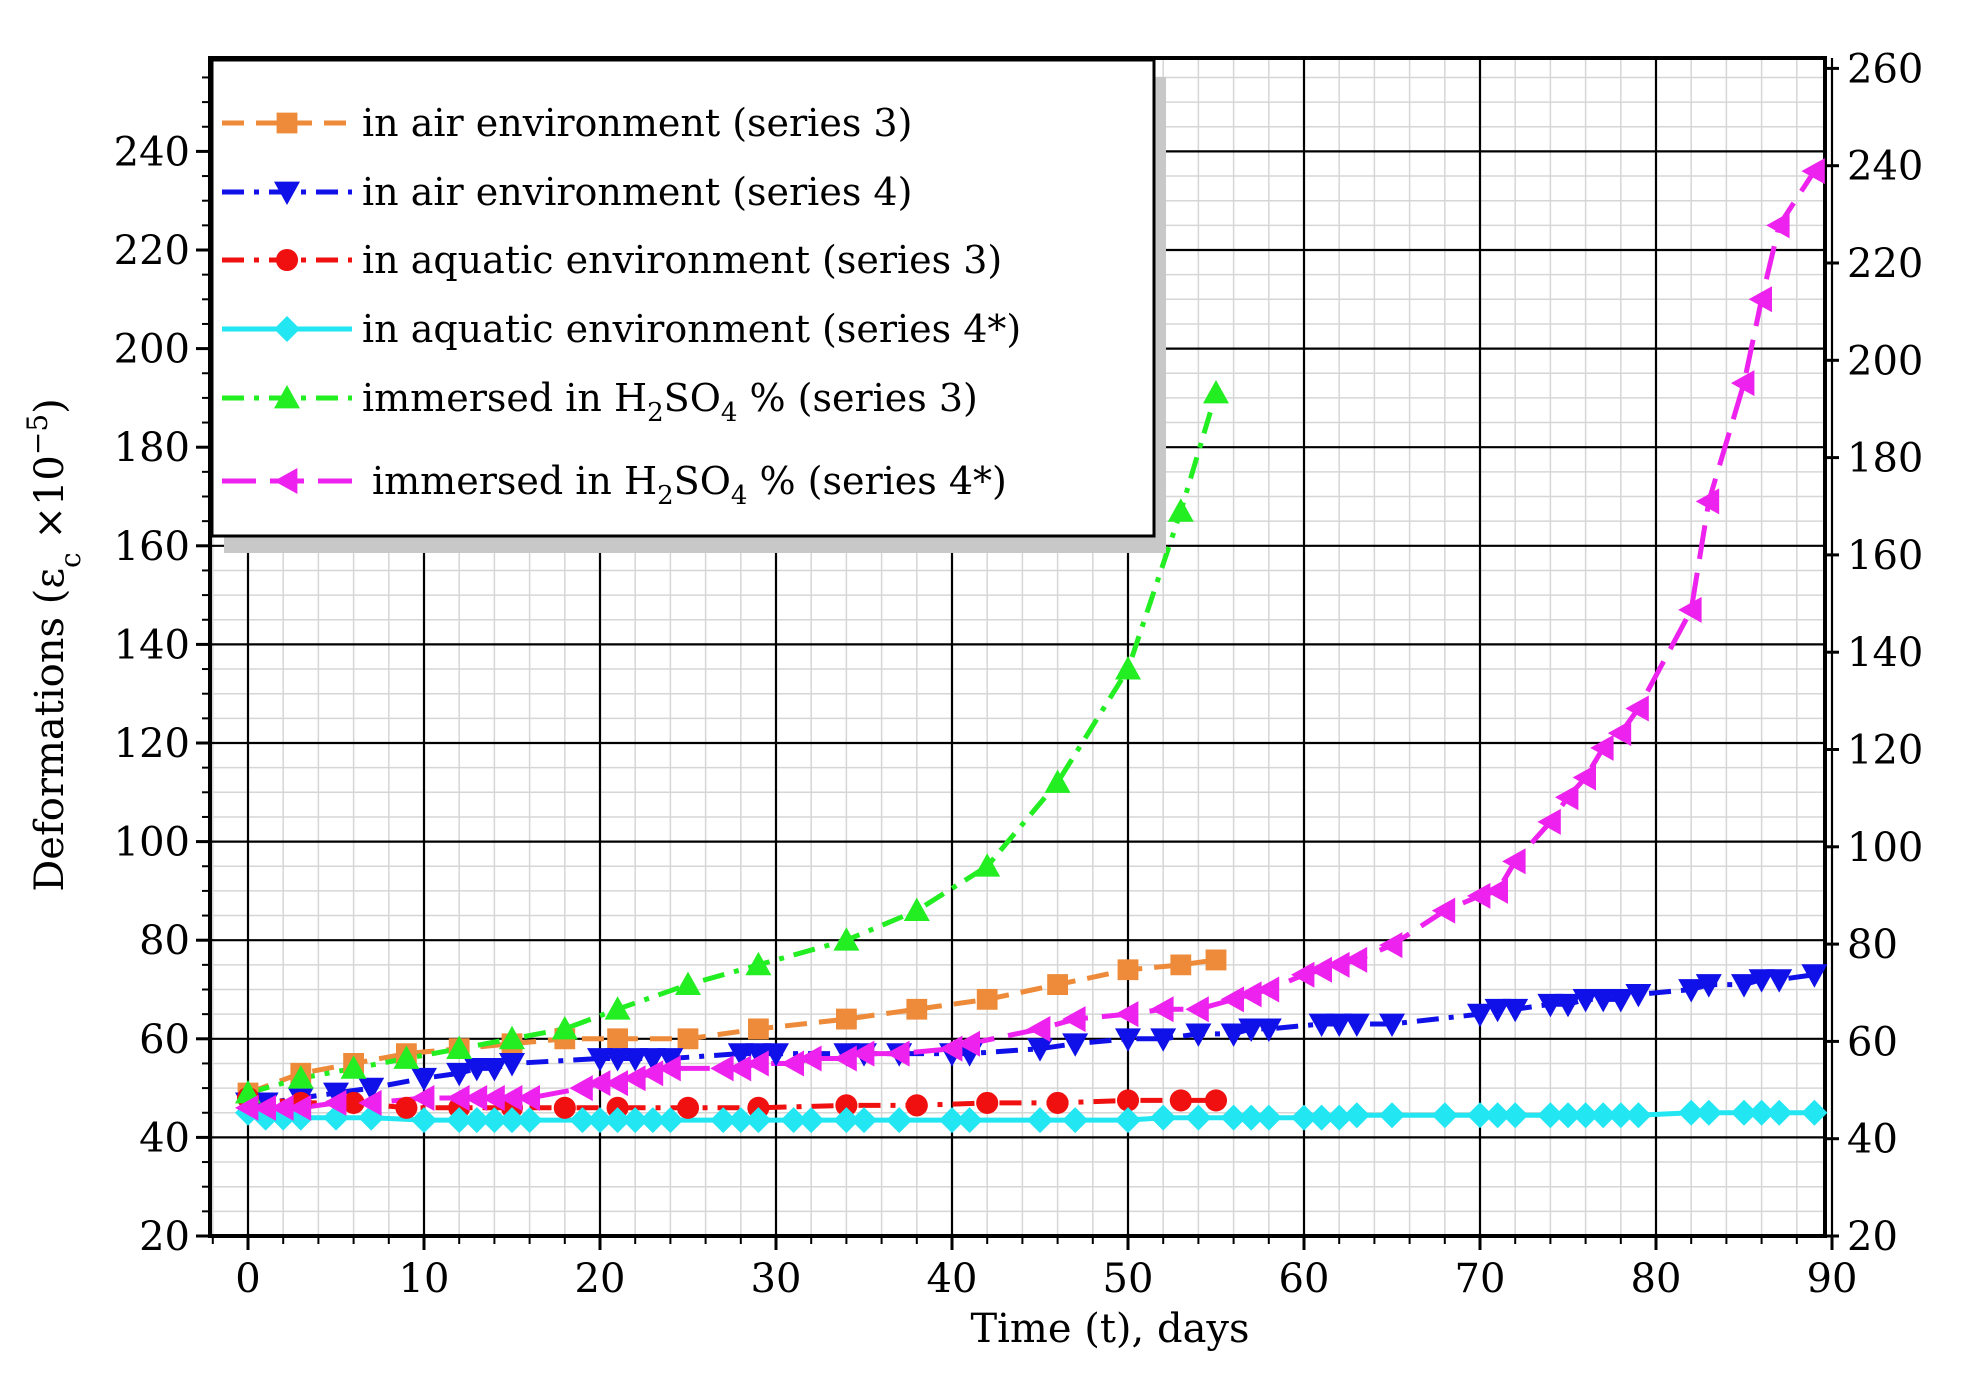  What do you see at coordinates (1885, 361) in the screenshot?
I see `y-right-tick-label: 200` at bounding box center [1885, 361].